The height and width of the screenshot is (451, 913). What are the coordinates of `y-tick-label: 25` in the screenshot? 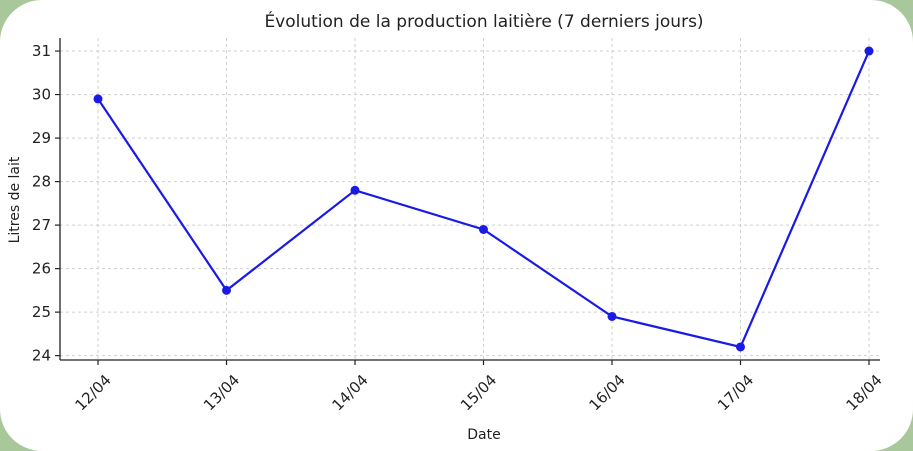 It's located at (41, 312).